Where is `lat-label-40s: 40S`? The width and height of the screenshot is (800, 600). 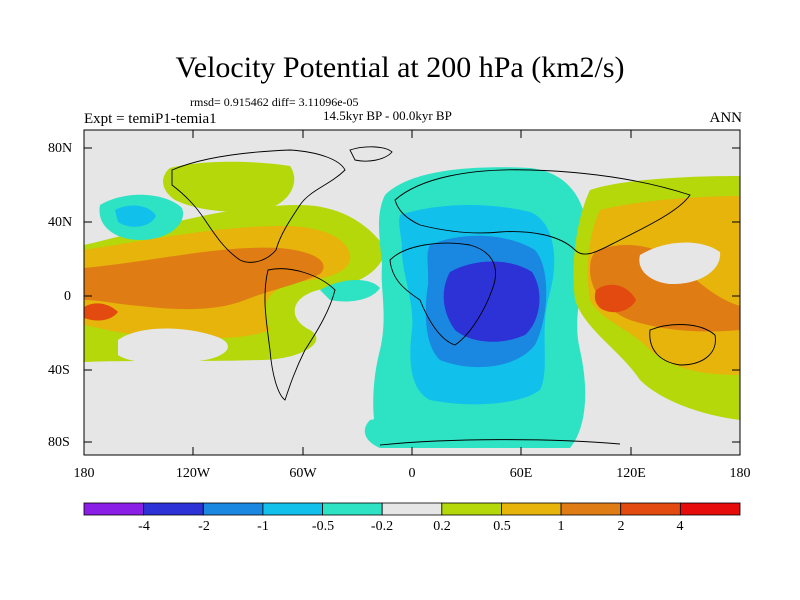 lat-label-40s: 40S is located at coordinates (59, 370).